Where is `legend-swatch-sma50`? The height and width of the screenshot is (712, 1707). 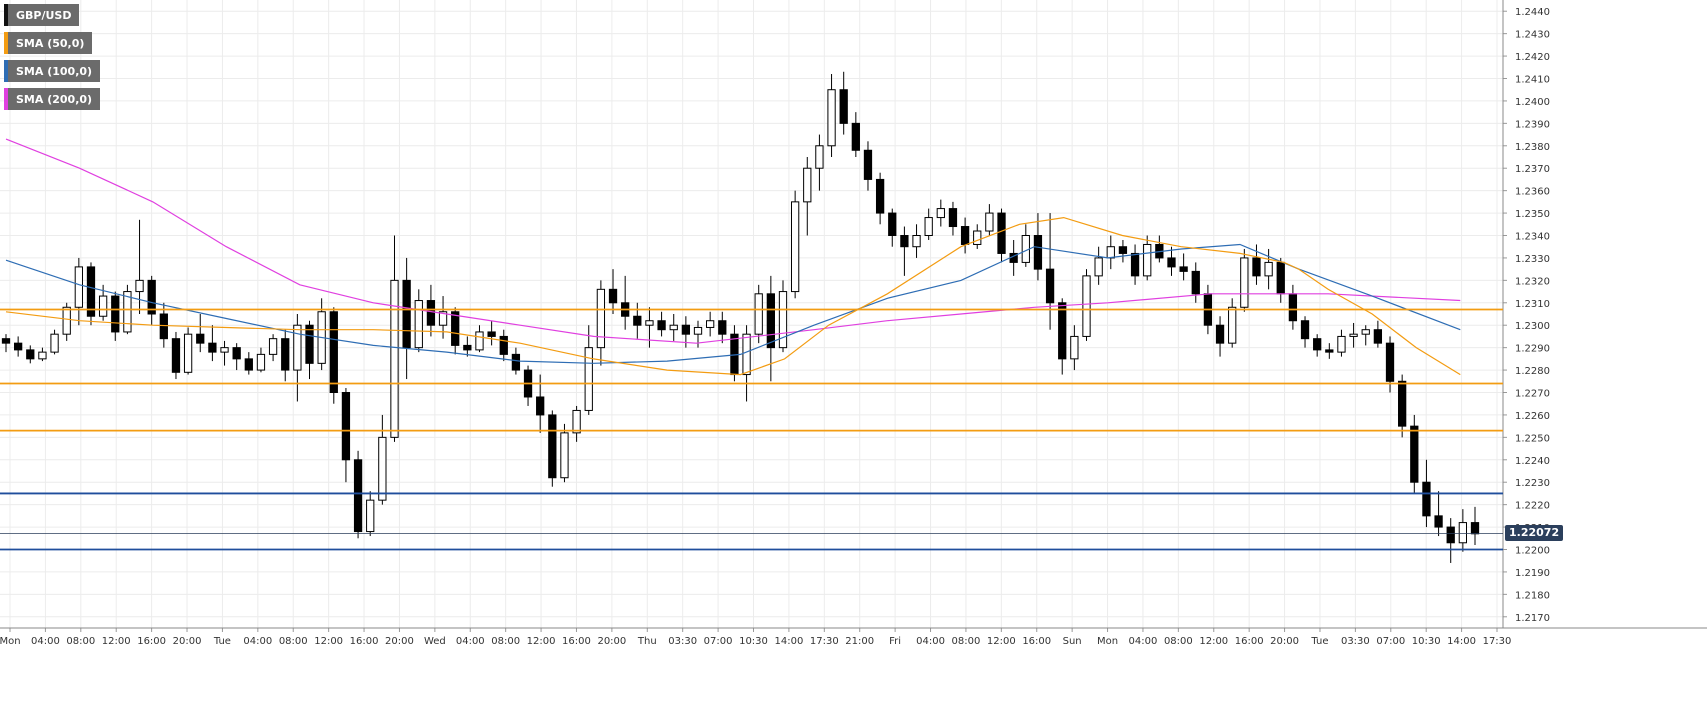
legend-swatch-sma50 is located at coordinates (6, 43).